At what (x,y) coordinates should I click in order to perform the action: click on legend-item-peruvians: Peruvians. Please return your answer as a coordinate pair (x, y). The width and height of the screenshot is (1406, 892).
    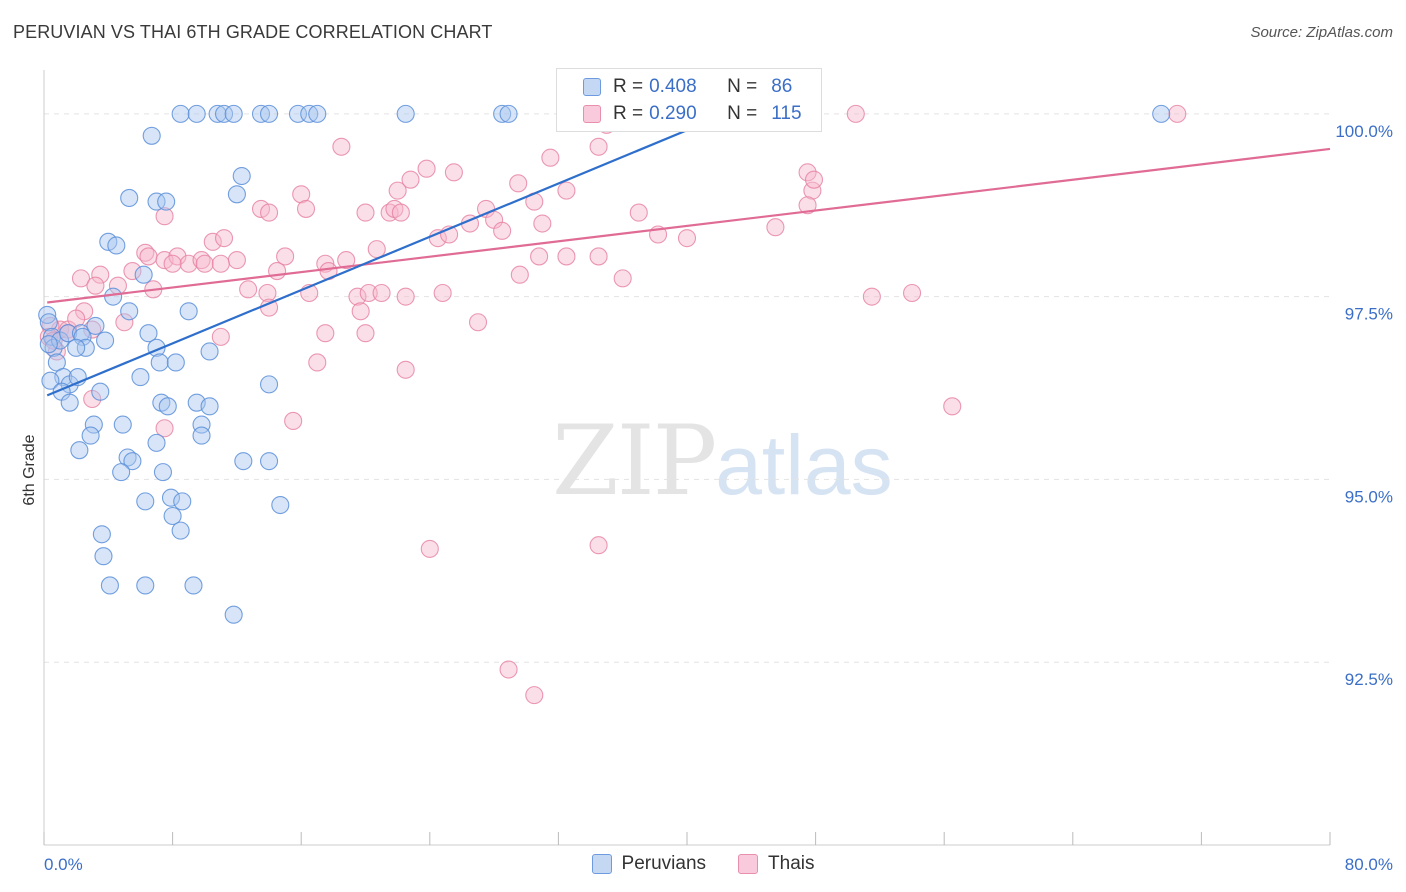
    Looking at the image, I should click on (649, 864).